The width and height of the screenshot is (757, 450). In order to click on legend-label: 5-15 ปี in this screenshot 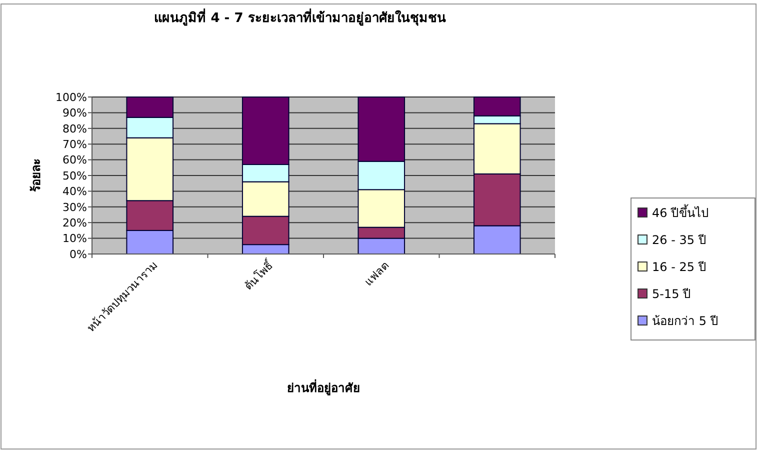, I will do `click(672, 294)`.